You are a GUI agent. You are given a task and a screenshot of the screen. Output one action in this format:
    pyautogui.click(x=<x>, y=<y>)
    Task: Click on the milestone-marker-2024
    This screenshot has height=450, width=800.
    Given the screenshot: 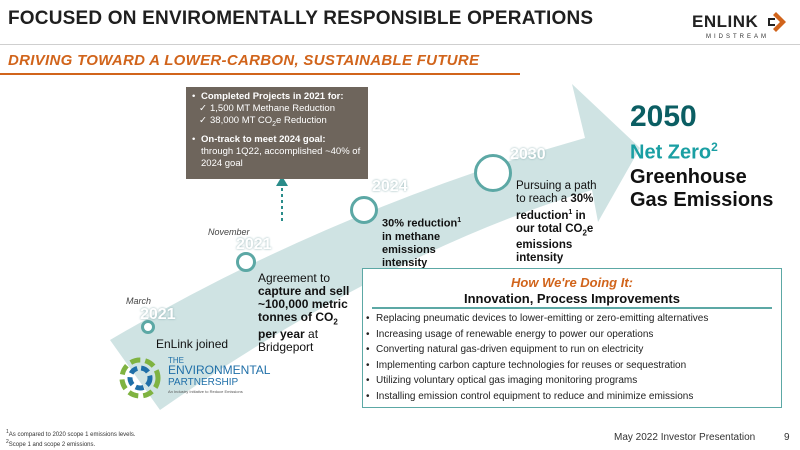 What is the action you would take?
    pyautogui.click(x=364, y=210)
    